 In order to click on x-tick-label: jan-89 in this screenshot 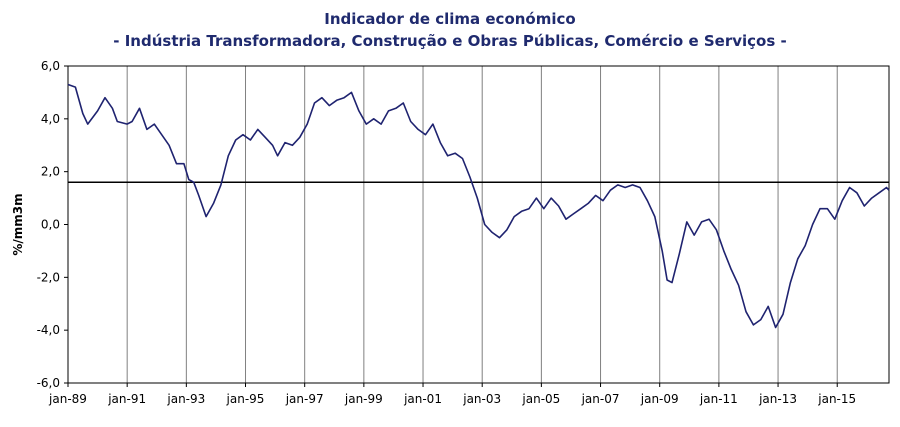, I will do `click(67, 399)`.